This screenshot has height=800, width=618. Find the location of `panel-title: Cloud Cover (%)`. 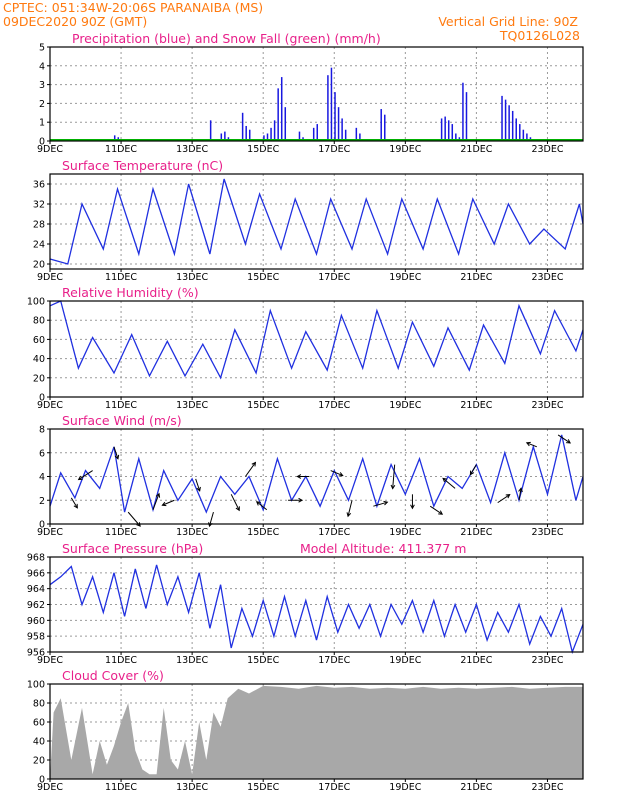

panel-title: Cloud Cover (%) is located at coordinates (113, 675).